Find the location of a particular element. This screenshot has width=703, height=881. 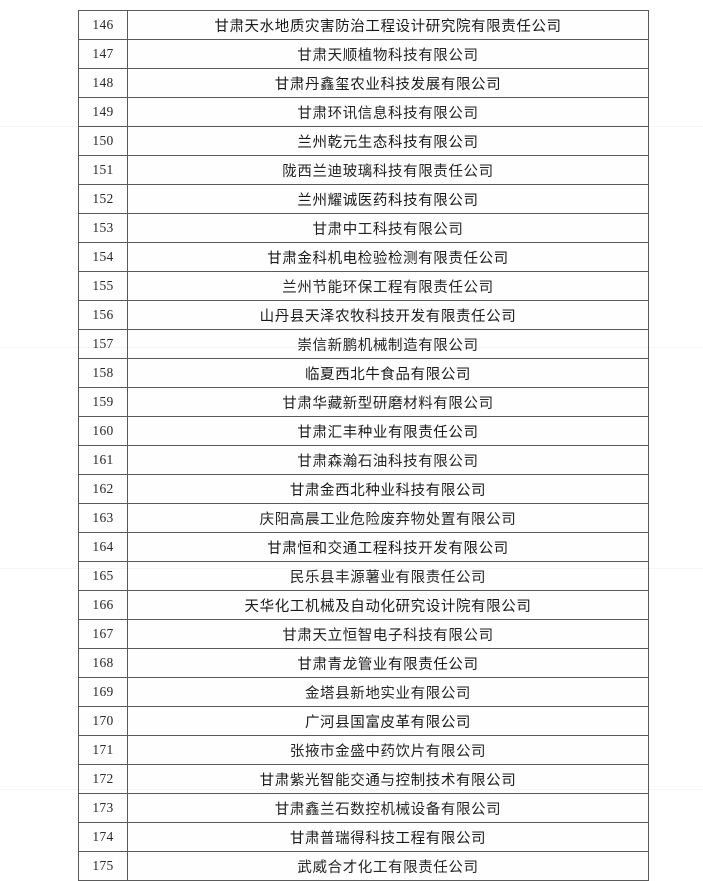

table-row: 154 甘肃金科机电检验检测有限责任公司 is located at coordinates (363, 257).